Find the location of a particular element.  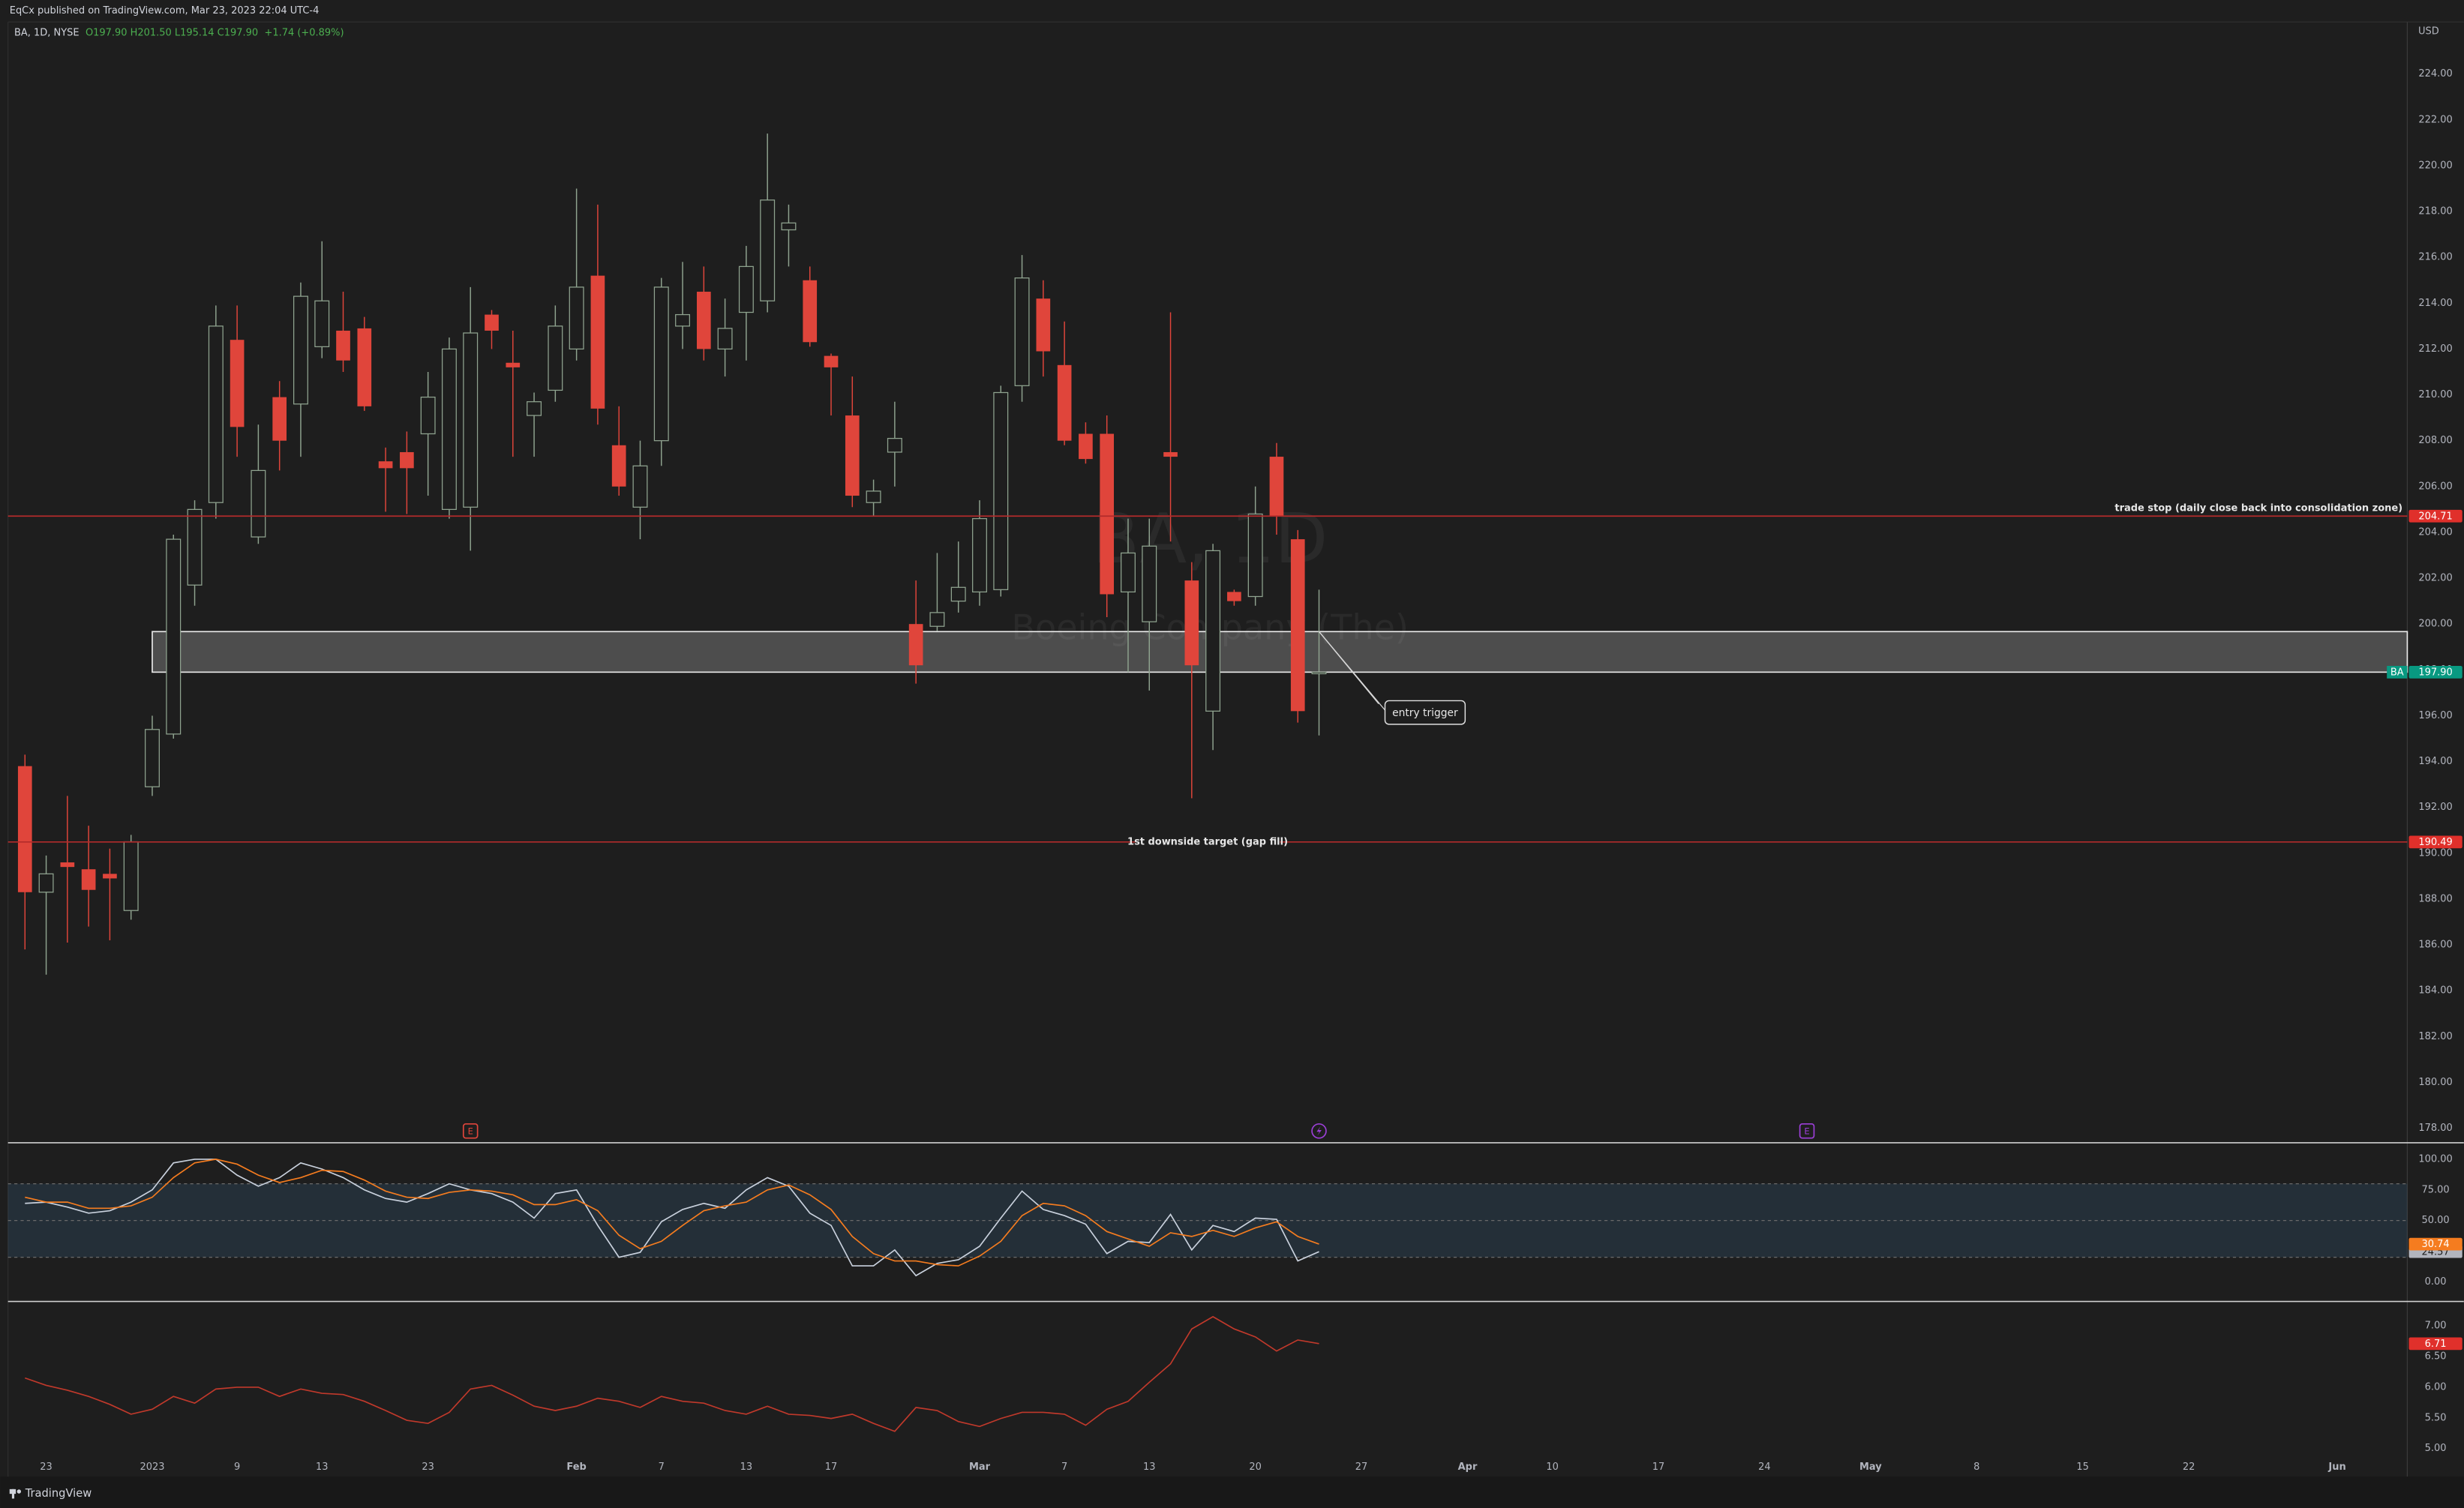

y-tick-label: 178.00 is located at coordinates (2435, 1128).